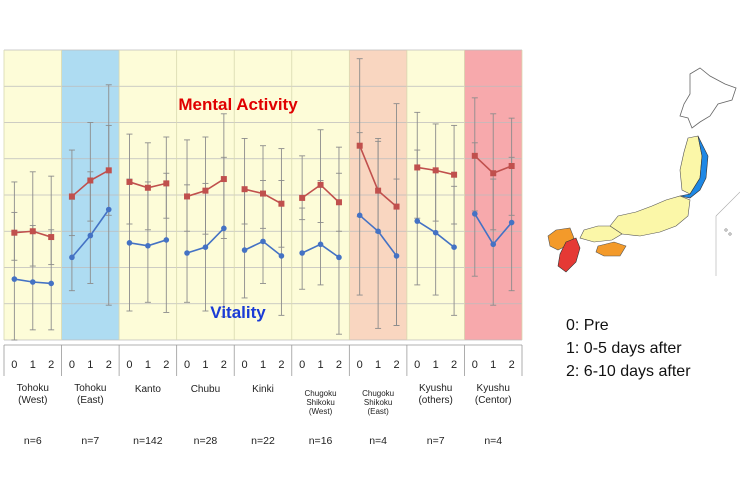 The height and width of the screenshot is (486, 741). What do you see at coordinates (569, 255) in the screenshot?
I see `map-kyushu-center` at bounding box center [569, 255].